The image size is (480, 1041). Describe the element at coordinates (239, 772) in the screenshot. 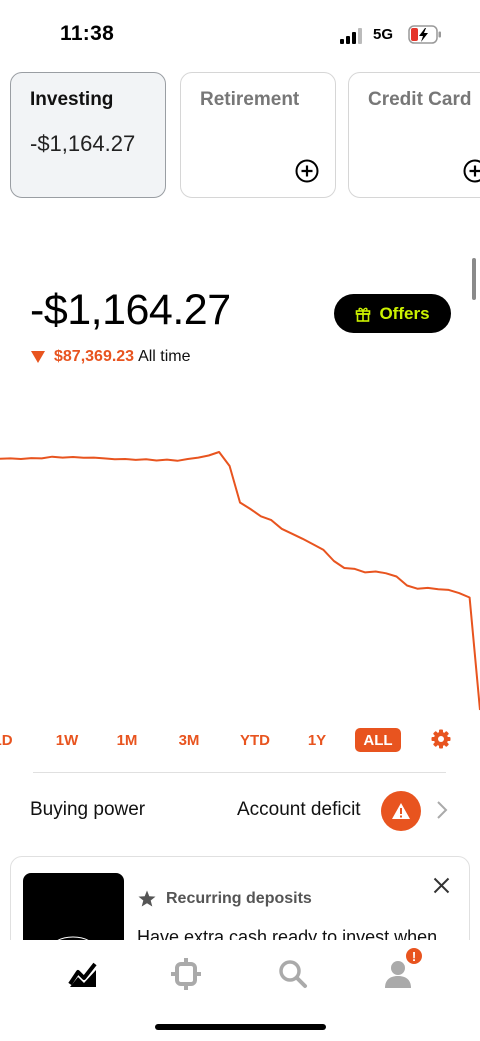

I see `divider` at that location.